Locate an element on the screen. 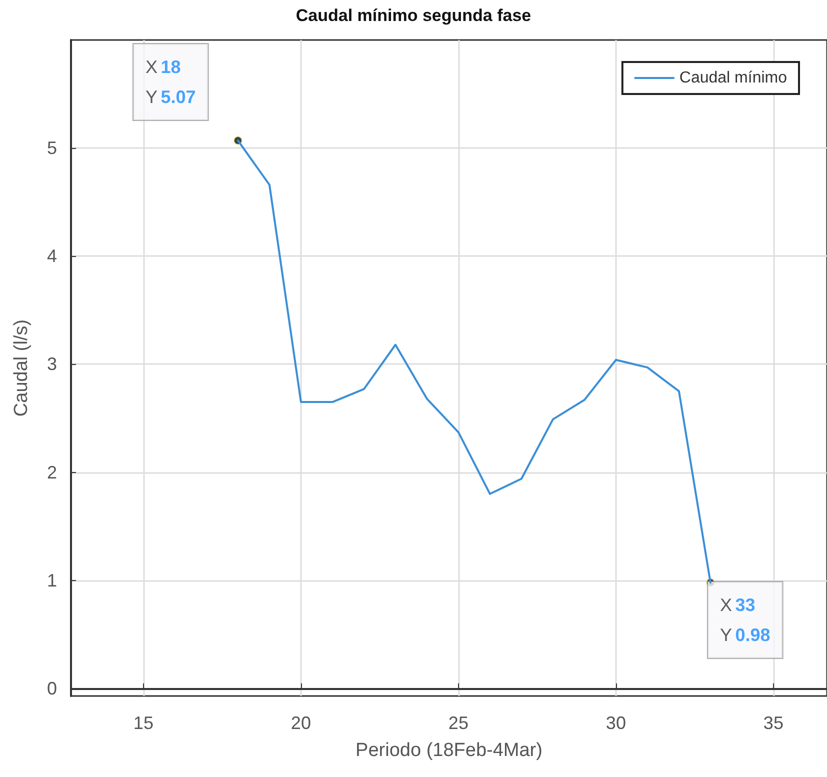 The height and width of the screenshot is (777, 827). x-tick-label: 30 is located at coordinates (616, 723).